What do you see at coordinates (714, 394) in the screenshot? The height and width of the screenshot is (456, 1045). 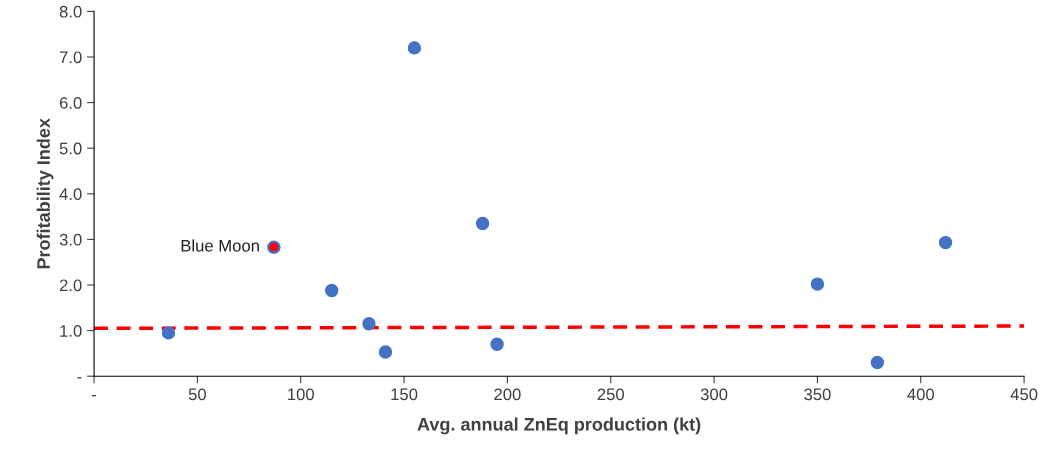 I see `x-tick-label: 300` at bounding box center [714, 394].